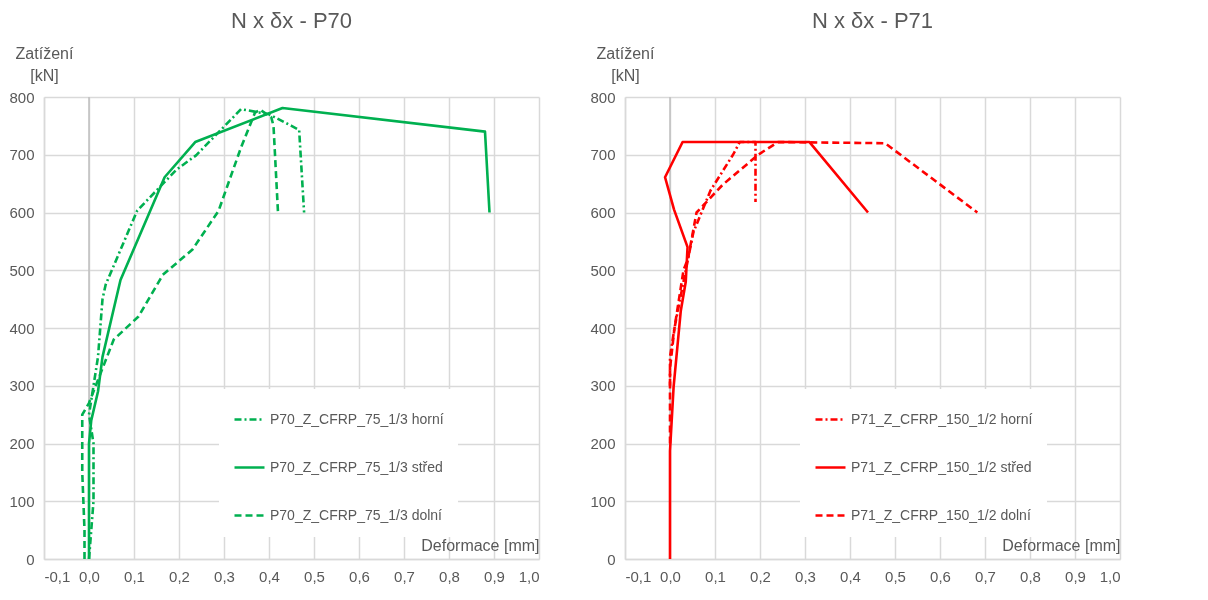 The height and width of the screenshot is (600, 1208). Describe the element at coordinates (357, 418) in the screenshot. I see `legend-label: P70_Z_CFRP_75_1/3 horní` at that location.